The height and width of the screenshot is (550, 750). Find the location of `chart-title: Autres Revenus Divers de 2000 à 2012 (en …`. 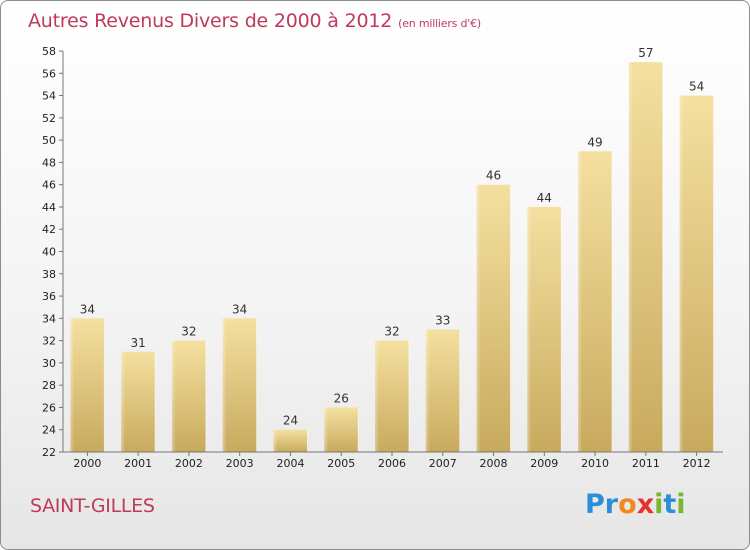

chart-title: Autres Revenus Divers de 2000 à 2012 (en … is located at coordinates (254, 21).